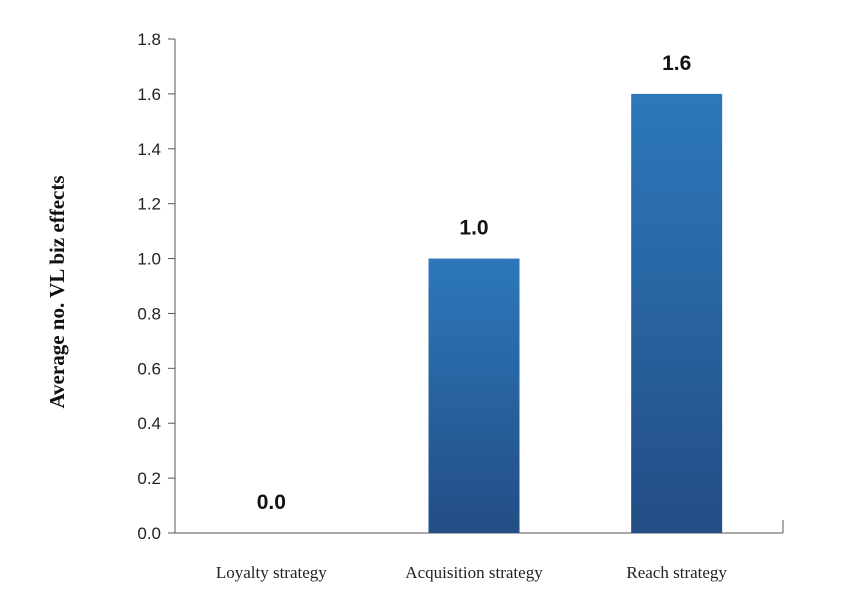 Image resolution: width=850 pixels, height=604 pixels. I want to click on x-category-label: Acquisition strategy, so click(474, 572).